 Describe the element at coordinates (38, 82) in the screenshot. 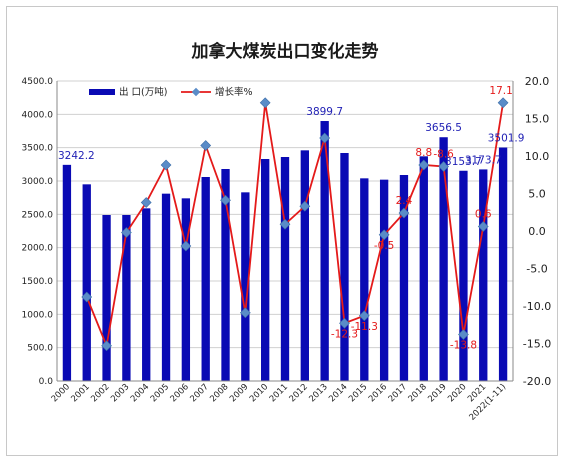

I see `y-left-tick-label: 4500.0` at that location.